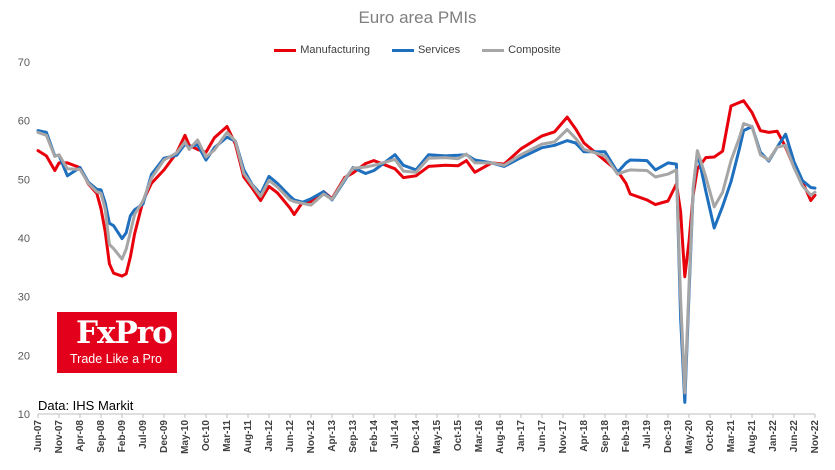 The height and width of the screenshot is (470, 835). What do you see at coordinates (24, 415) in the screenshot?
I see `y-tick-label: 10` at bounding box center [24, 415].